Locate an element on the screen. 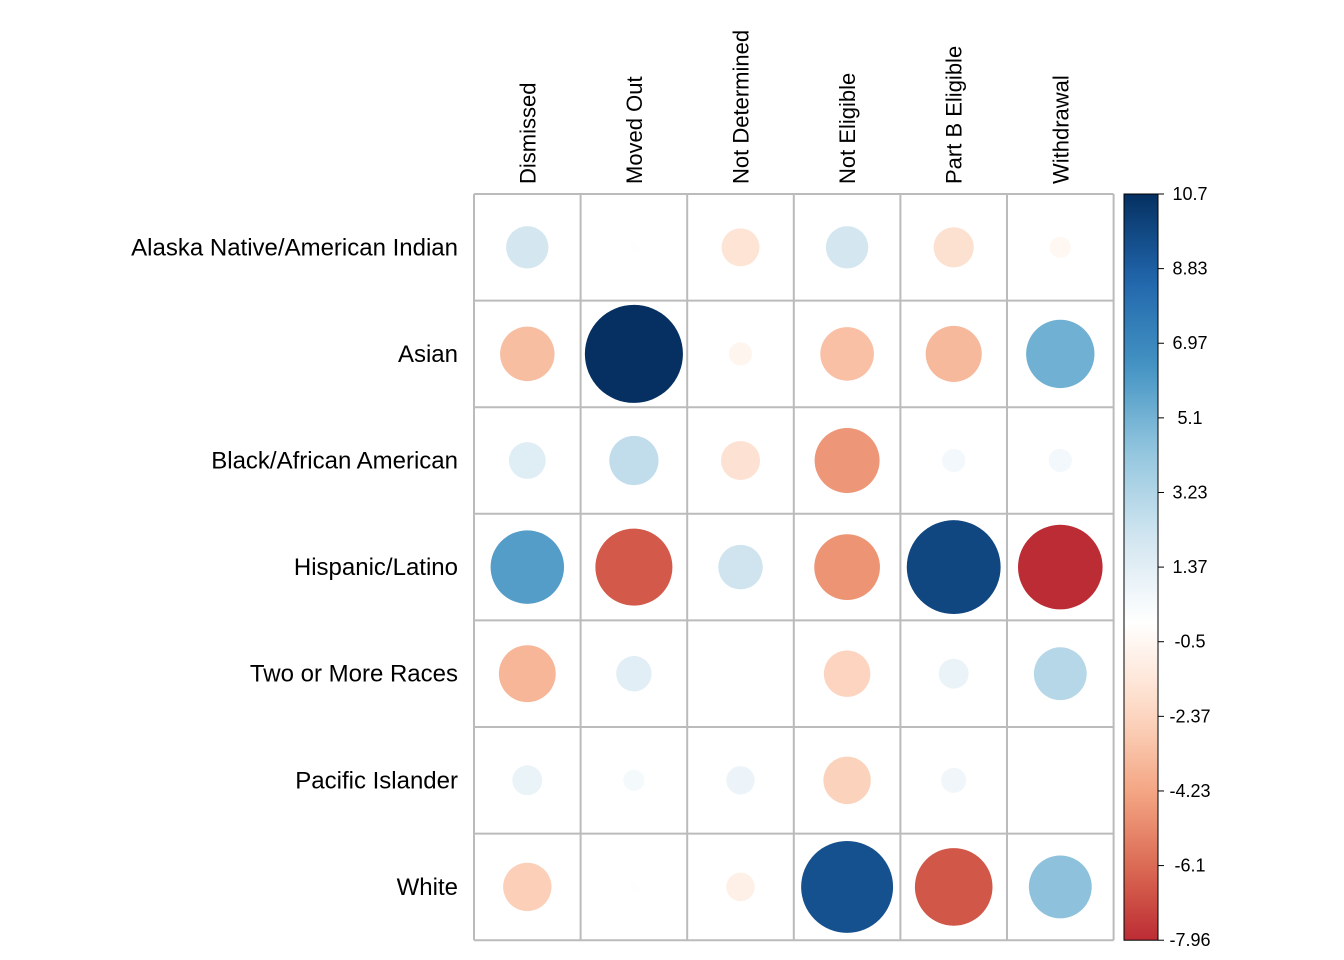  legend-tick-label: 5.1 is located at coordinates (1189, 418).